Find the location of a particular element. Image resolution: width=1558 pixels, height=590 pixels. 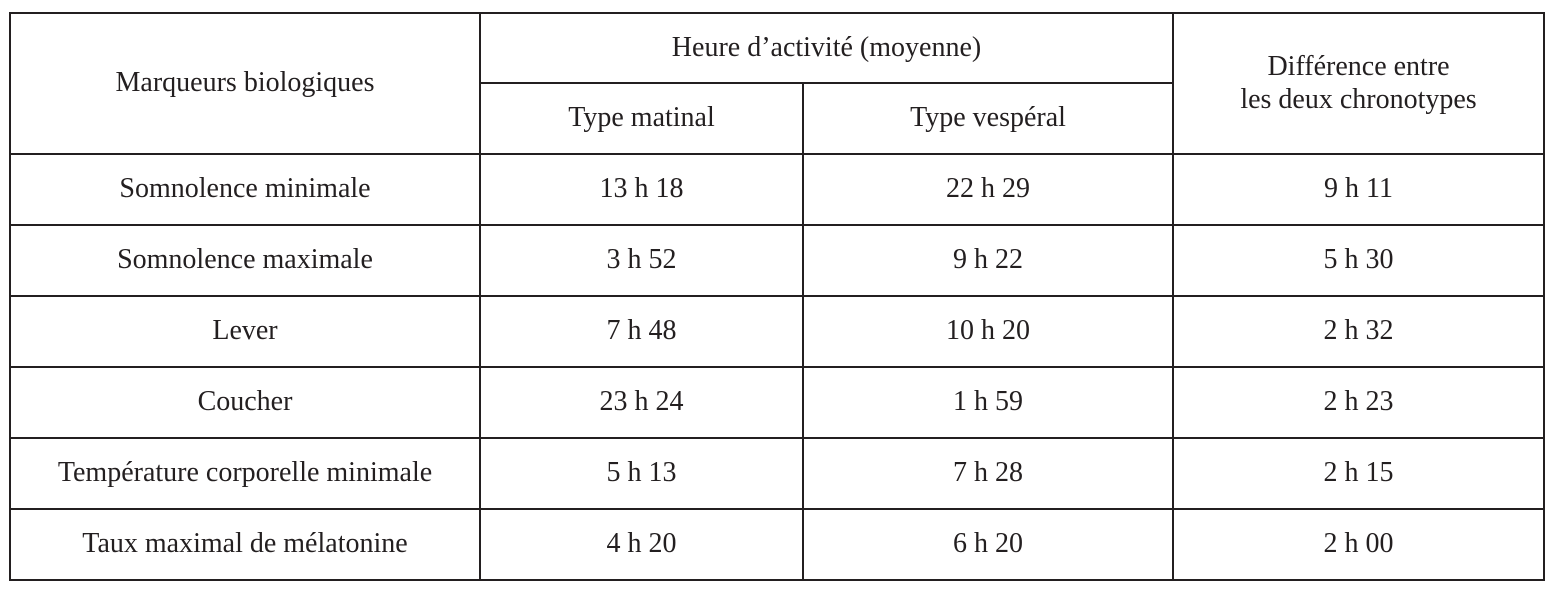

table-row: Somnolence maximale 3 h 52 9 h 22 5 h 30 is located at coordinates (777, 260).